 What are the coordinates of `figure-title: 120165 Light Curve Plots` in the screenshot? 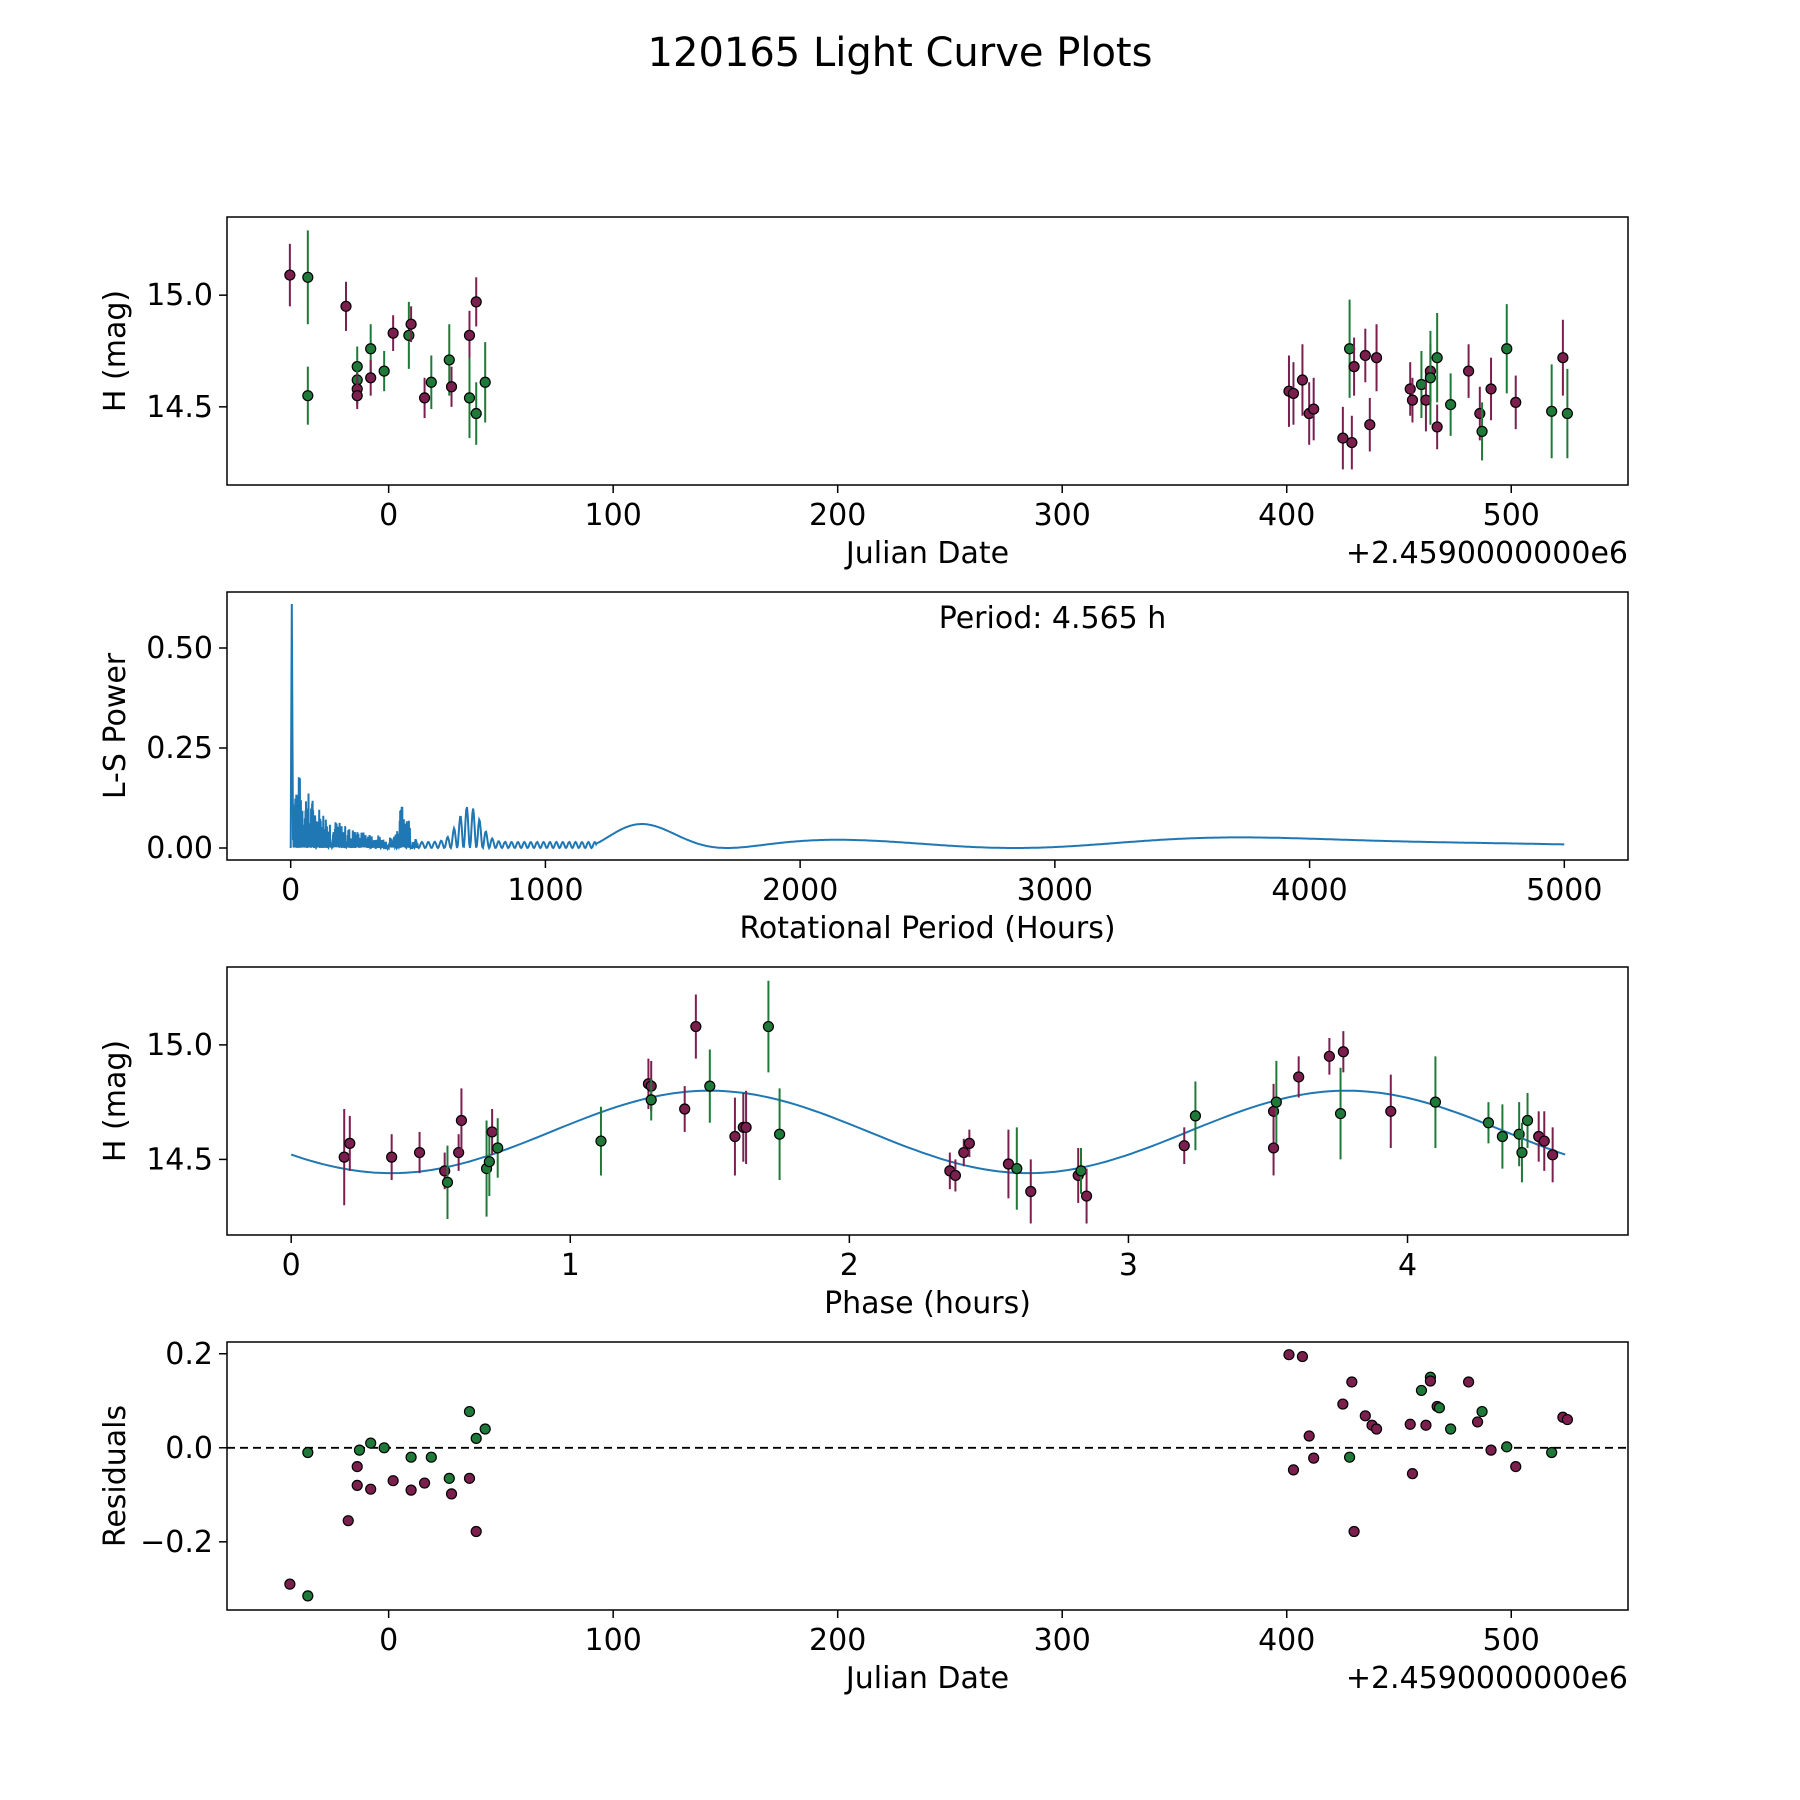 It's located at (900, 53).